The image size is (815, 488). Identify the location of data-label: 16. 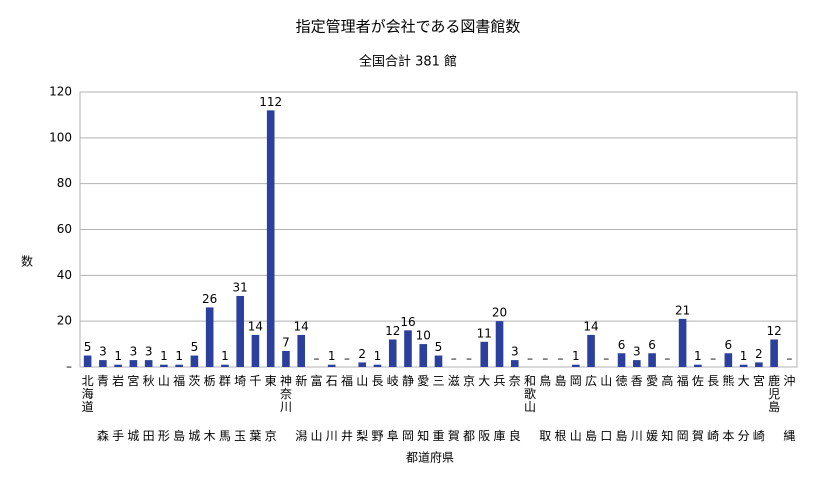
(407, 322).